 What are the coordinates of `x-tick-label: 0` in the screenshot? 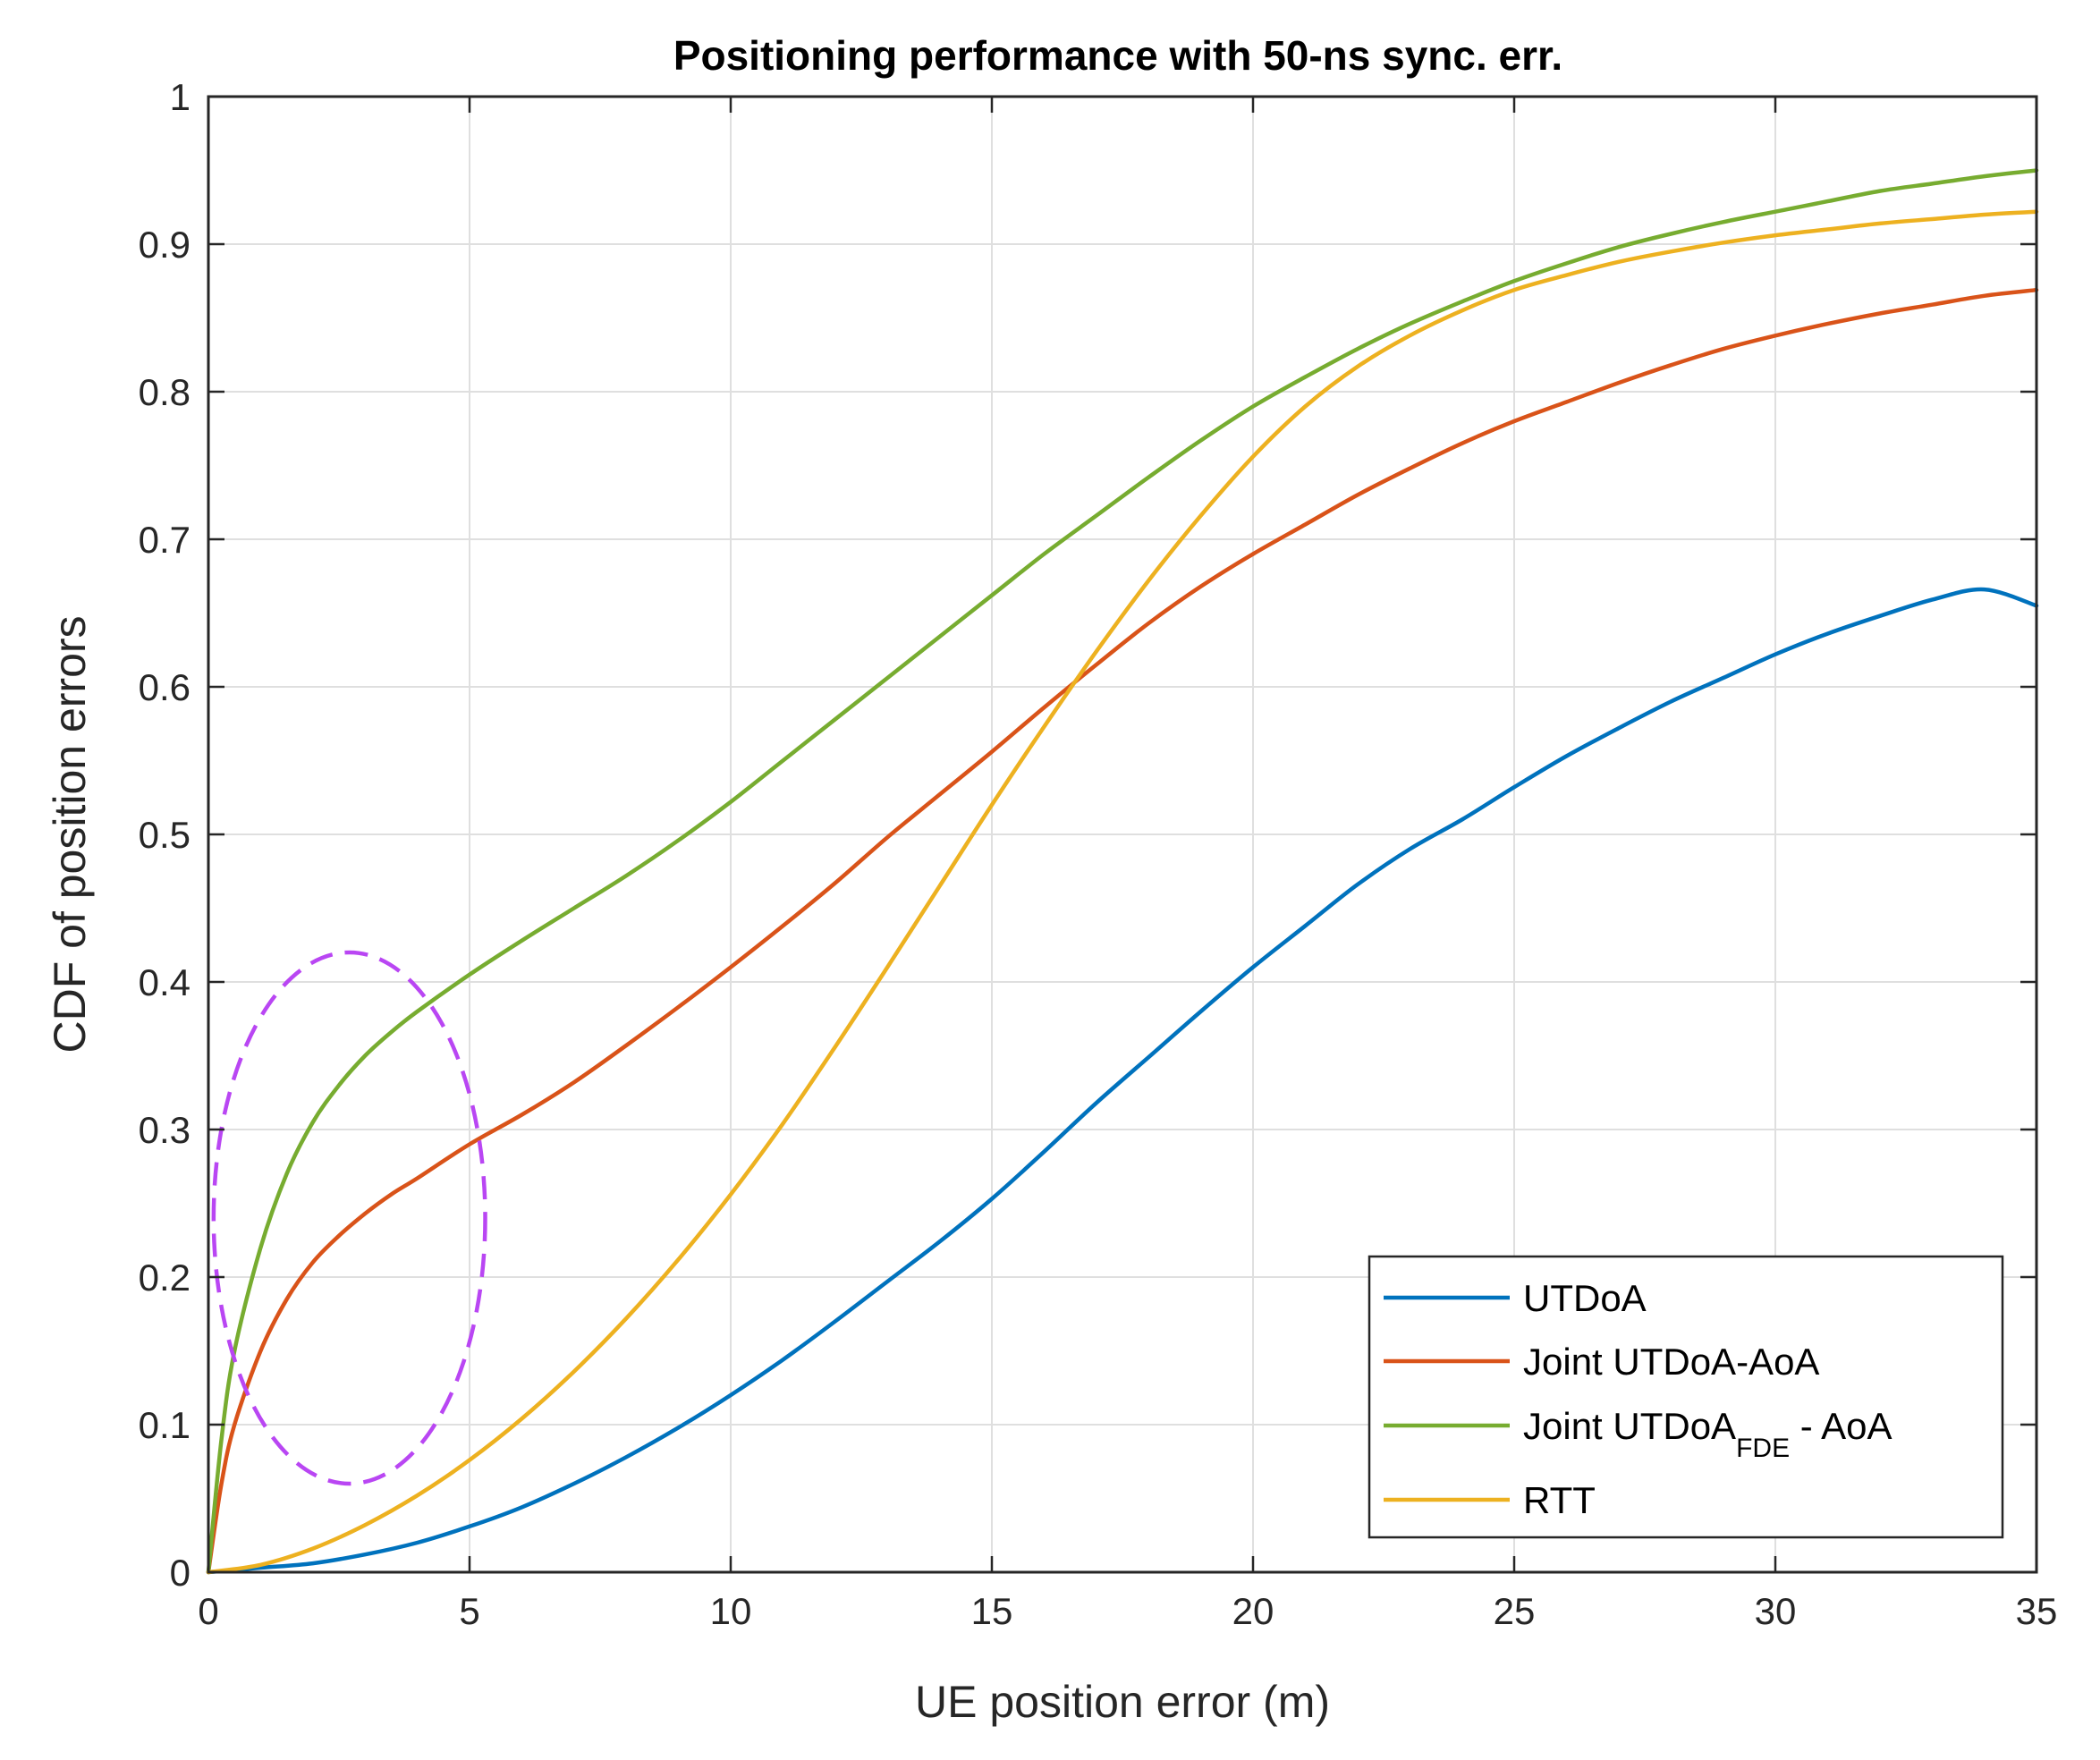 It's located at (208, 1611).